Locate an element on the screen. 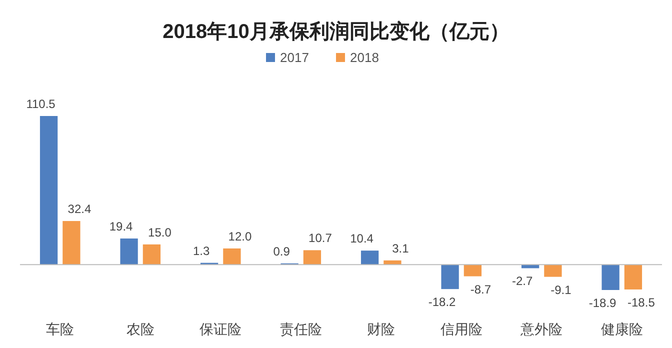 The image size is (672, 348). chart-title: 2018年10月承保利润同比变化（亿元） is located at coordinates (336, 31).